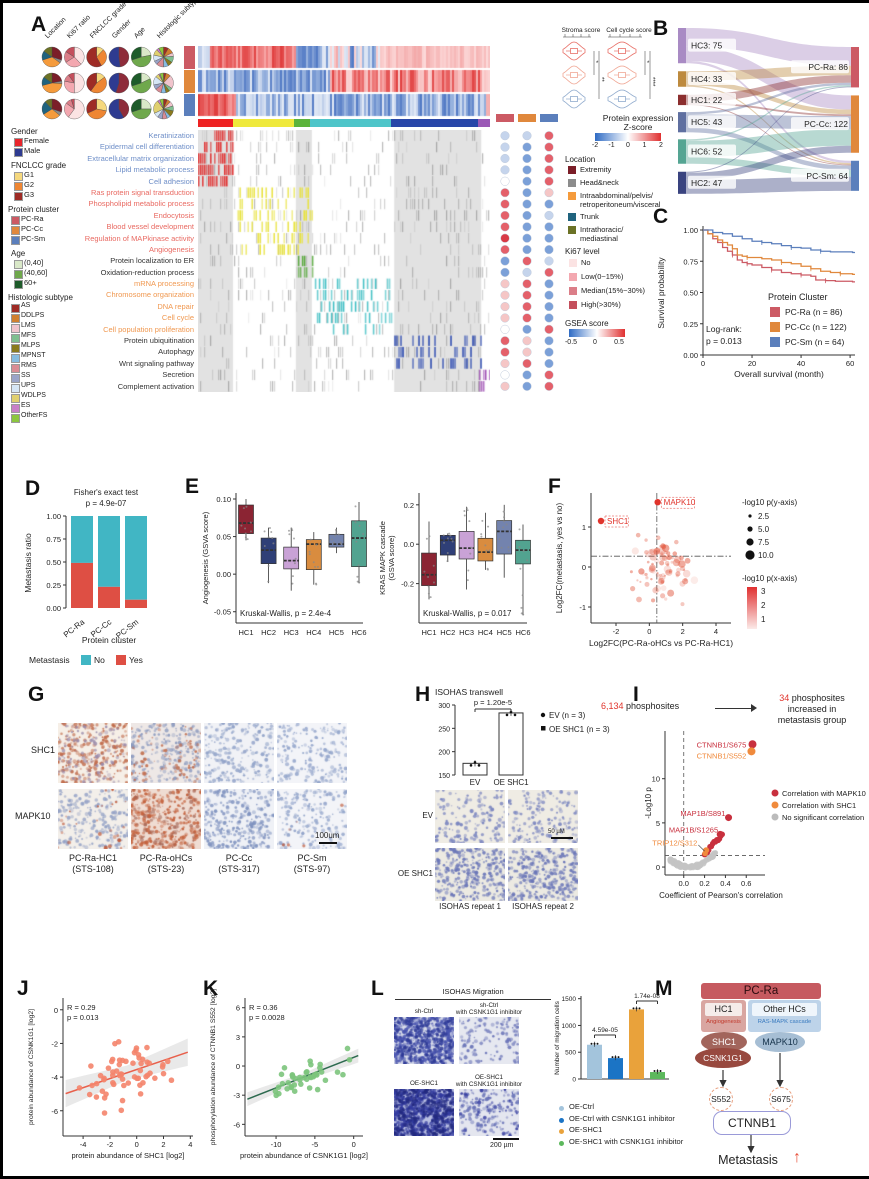 This screenshot has height=1179, width=869. Describe the element at coordinates (26, 305) in the screenshot. I see `legend-item-label: AS` at that location.